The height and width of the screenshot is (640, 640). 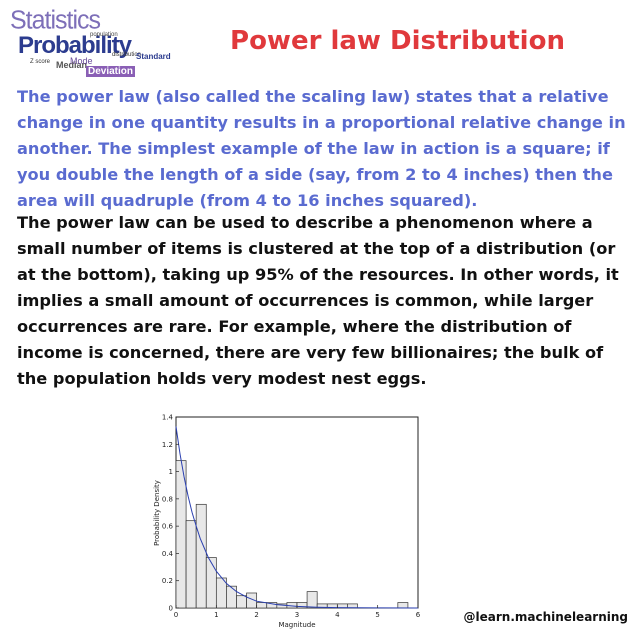 I want to click on logo-word-standard: Standard, so click(x=153, y=56).